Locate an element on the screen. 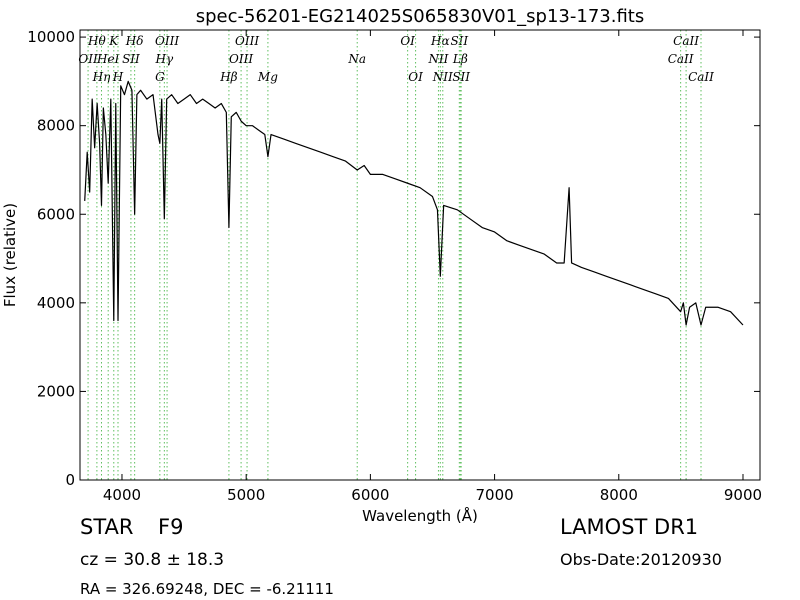 This screenshot has width=800, height=600. y-tick-label: 8000 is located at coordinates (56, 126).